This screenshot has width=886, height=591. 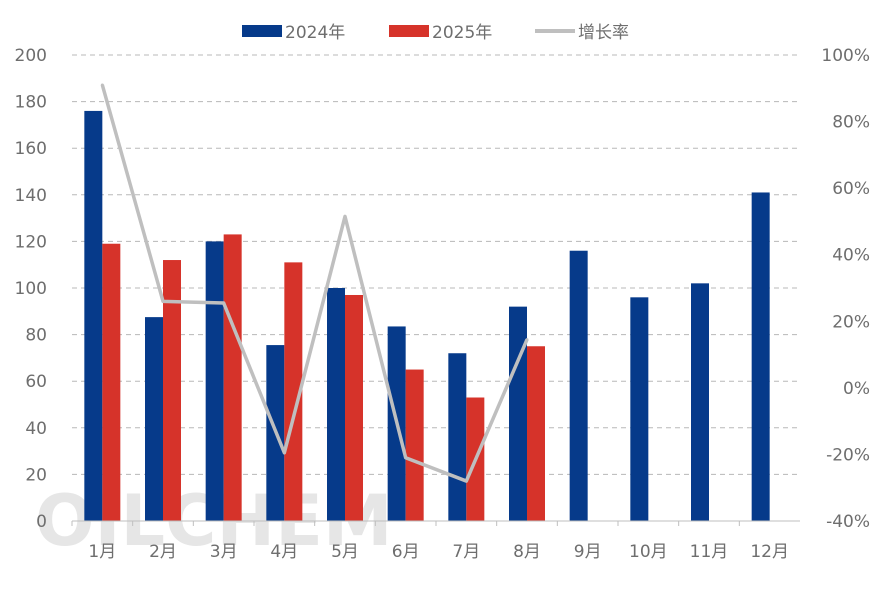 What do you see at coordinates (224, 552) in the screenshot?
I see `x-tick-label: 3月` at bounding box center [224, 552].